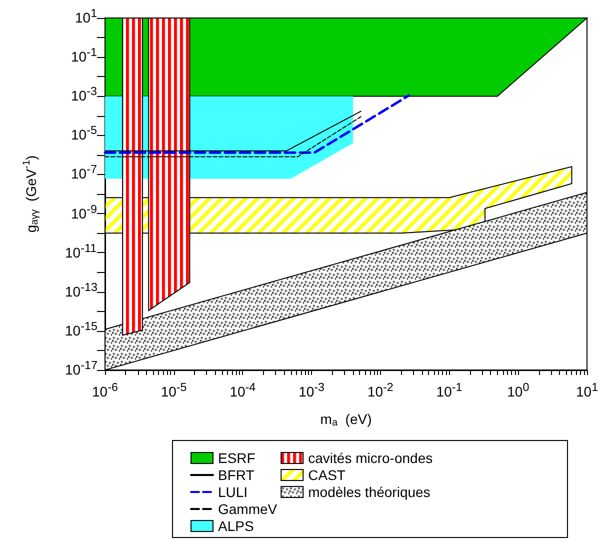  I want to click on y-tick-label: 10$^{-7}$, so click(84, 172).